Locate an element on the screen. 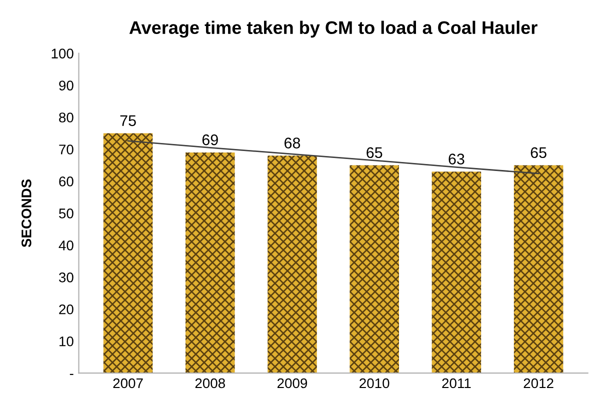 The width and height of the screenshot is (606, 410). data-label: 75 is located at coordinates (128, 120).